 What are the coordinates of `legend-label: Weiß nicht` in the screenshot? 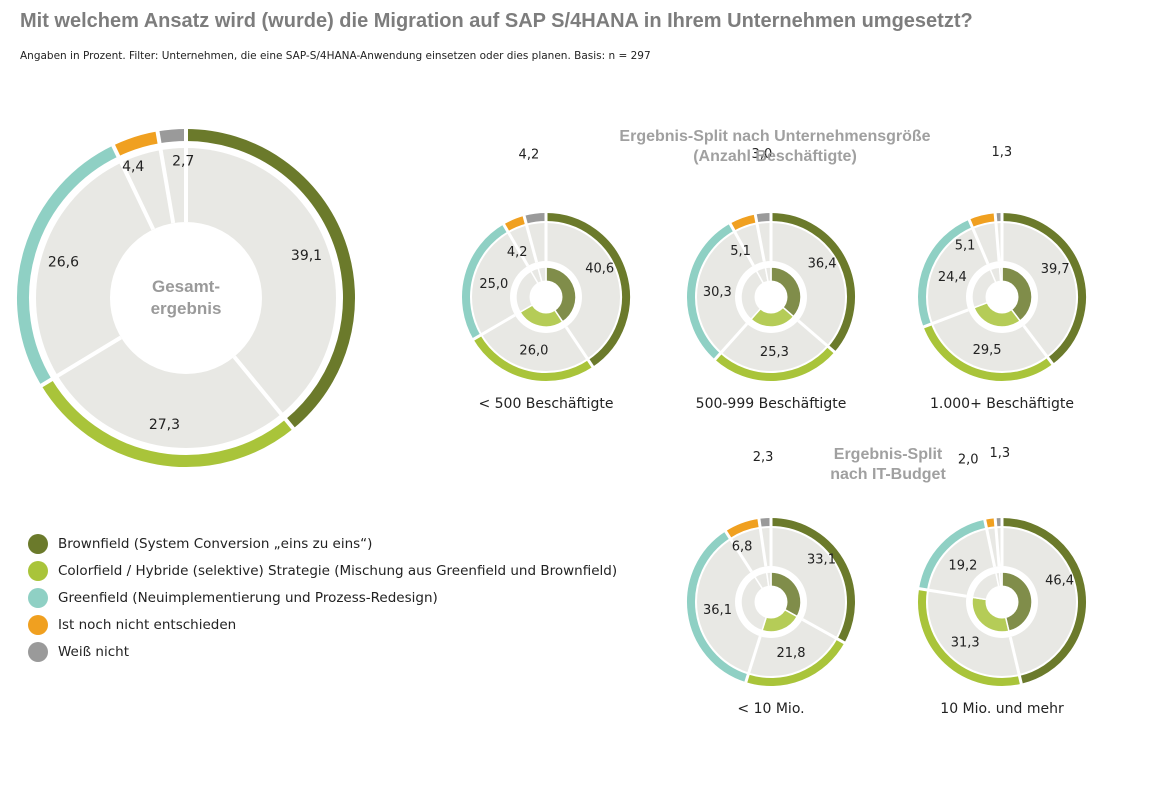 It's located at (93, 651).